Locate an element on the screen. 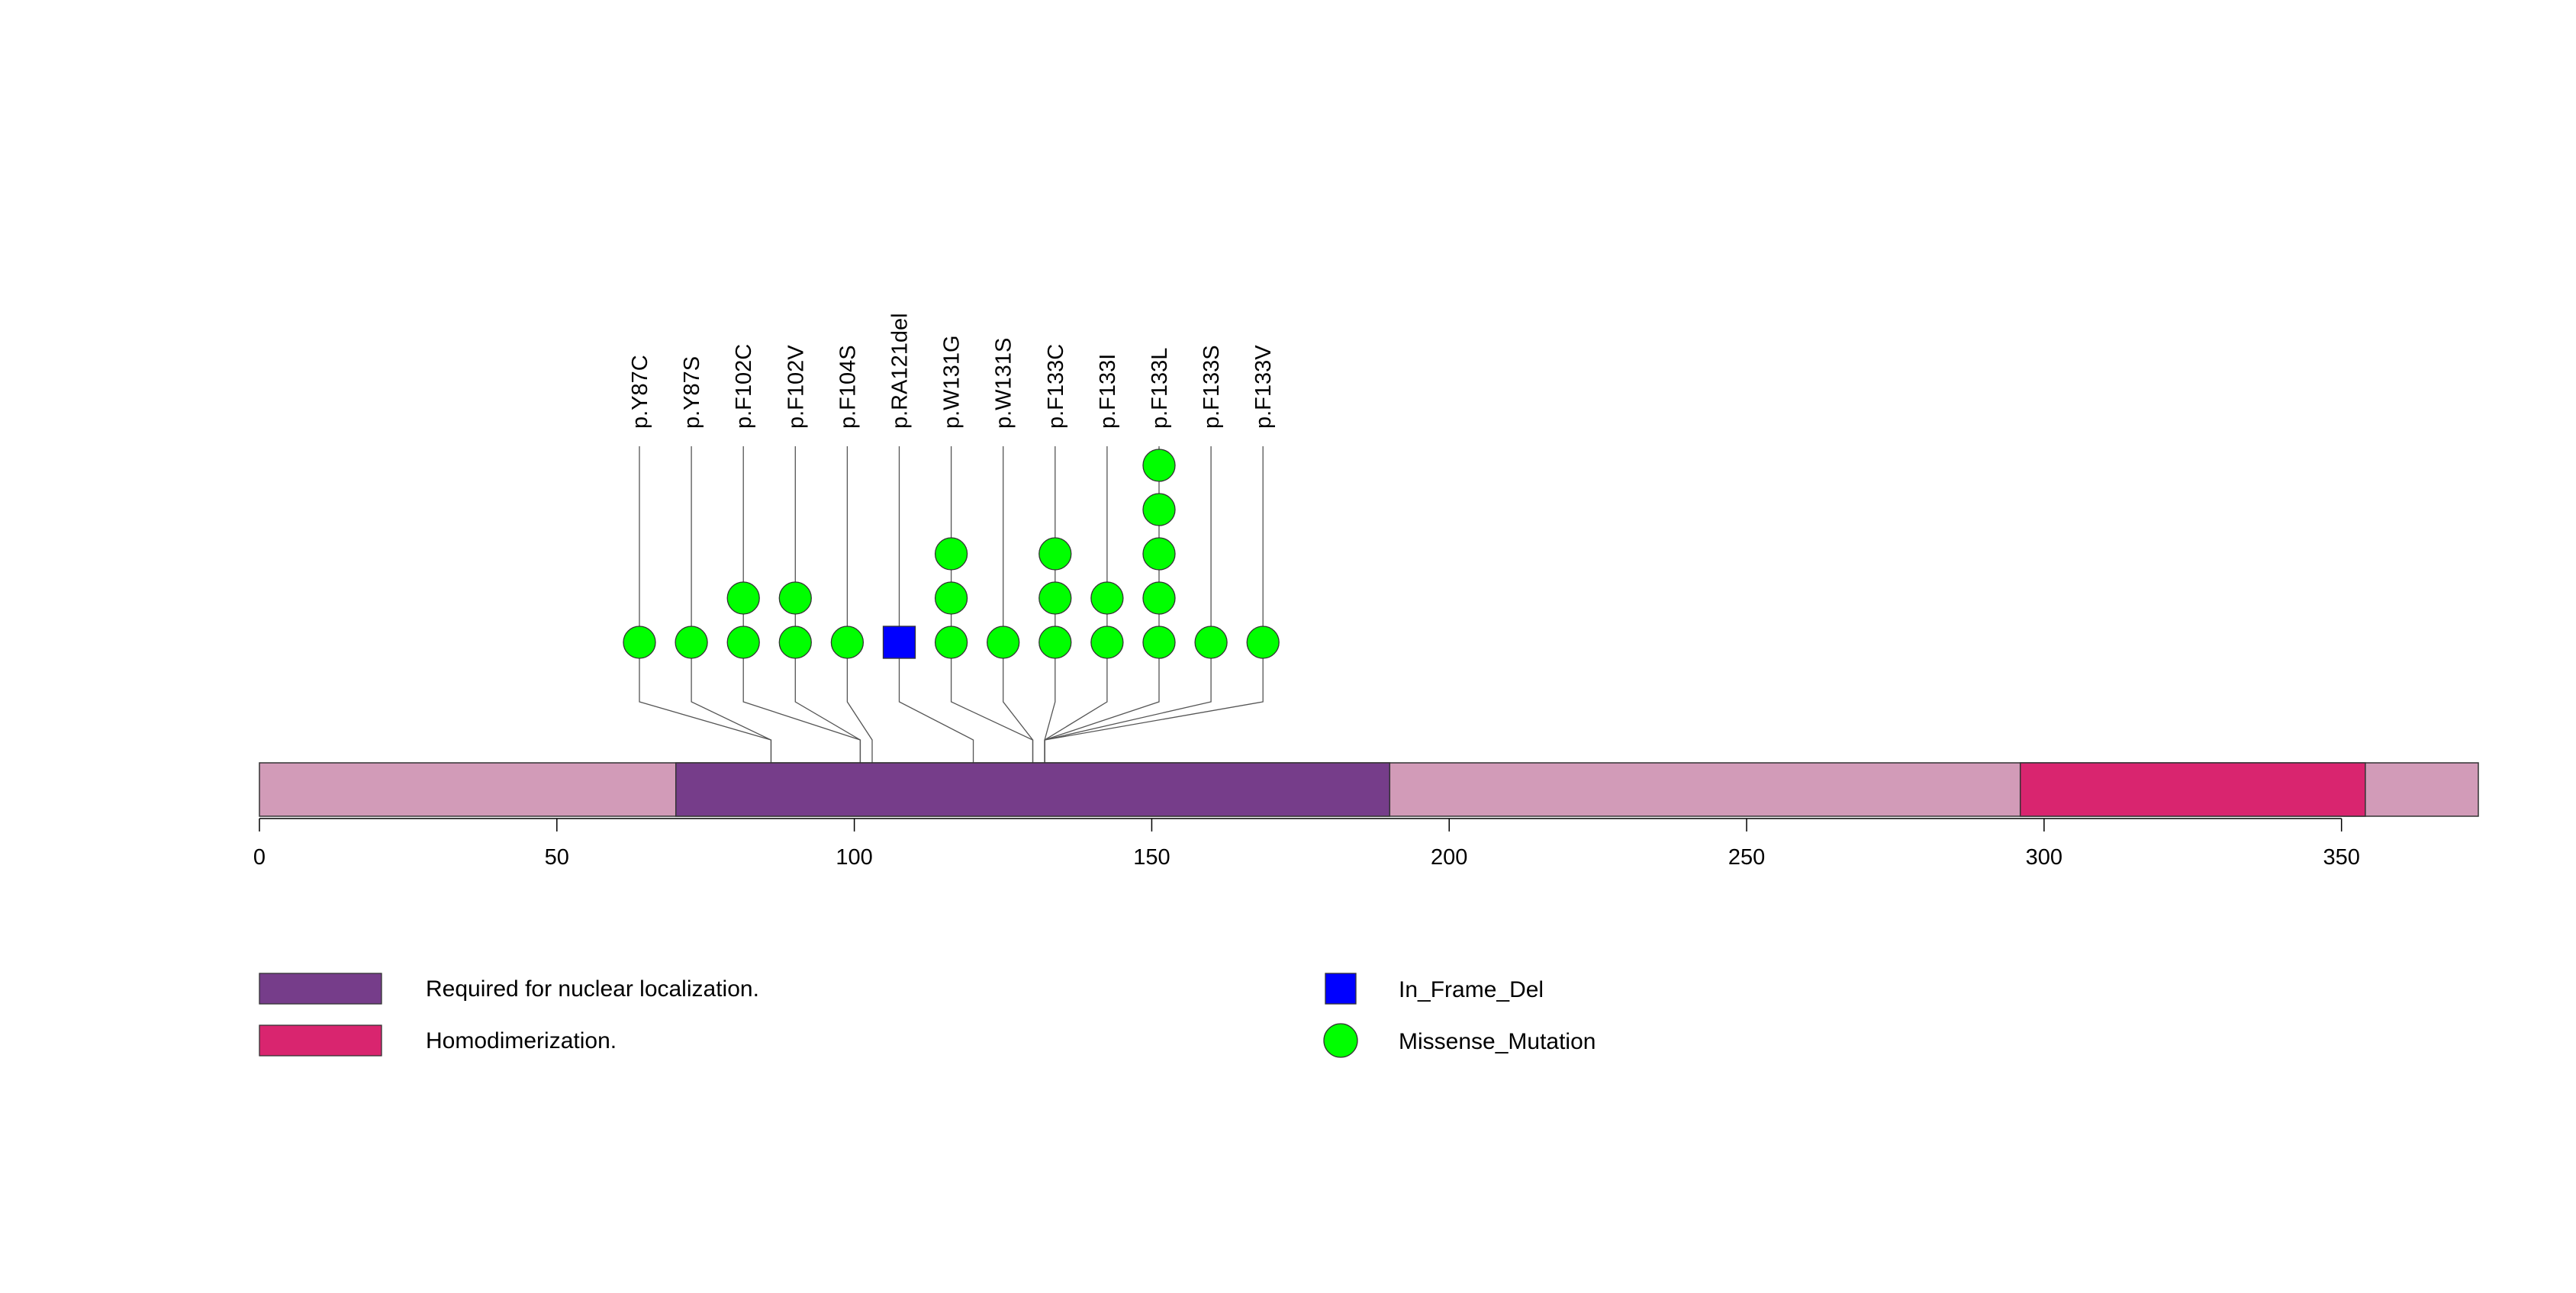  x-axis: 0 50 100 150 200 250 300 350 is located at coordinates (1306, 844).